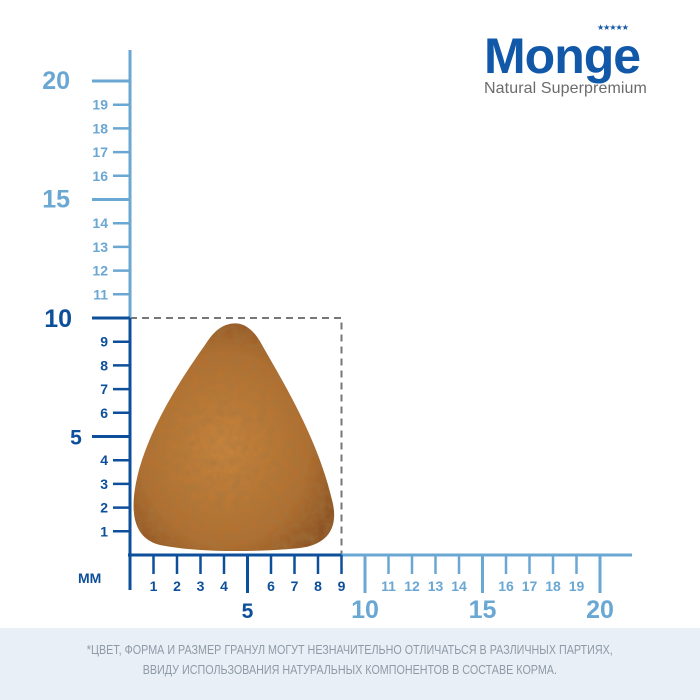 This screenshot has height=700, width=700. Describe the element at coordinates (613, 27) in the screenshot. I see `stars-icon: ★★★★★` at that location.